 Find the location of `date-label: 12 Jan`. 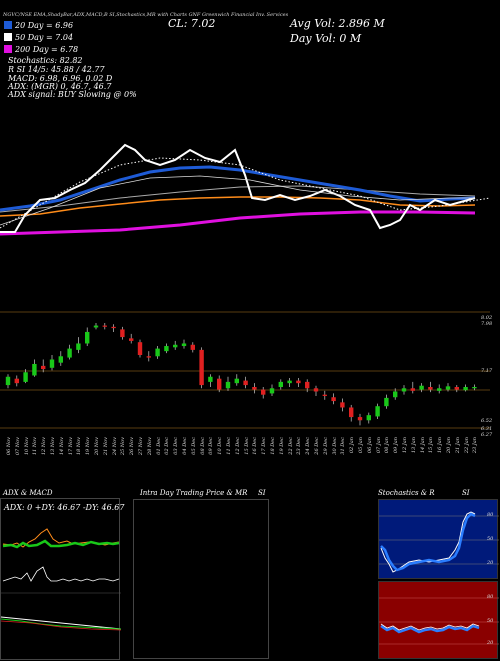

date-label: 12 Jan is located at coordinates (405, 445).